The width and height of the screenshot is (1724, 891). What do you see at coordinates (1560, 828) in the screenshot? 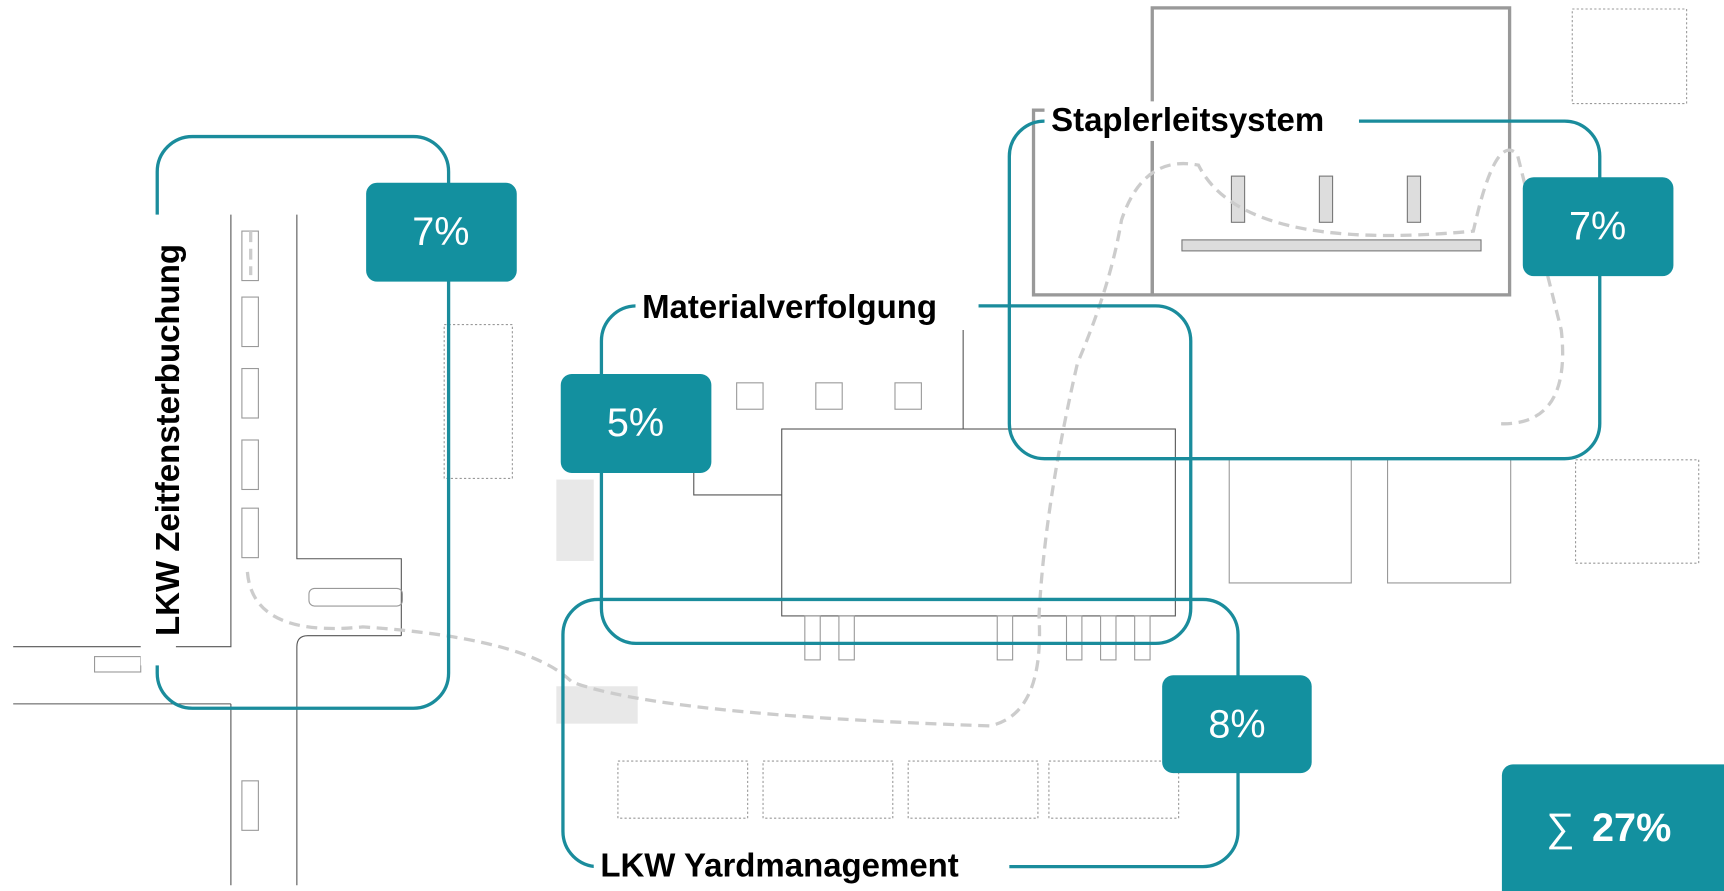
I see `total-symbol: ∑` at bounding box center [1560, 828].